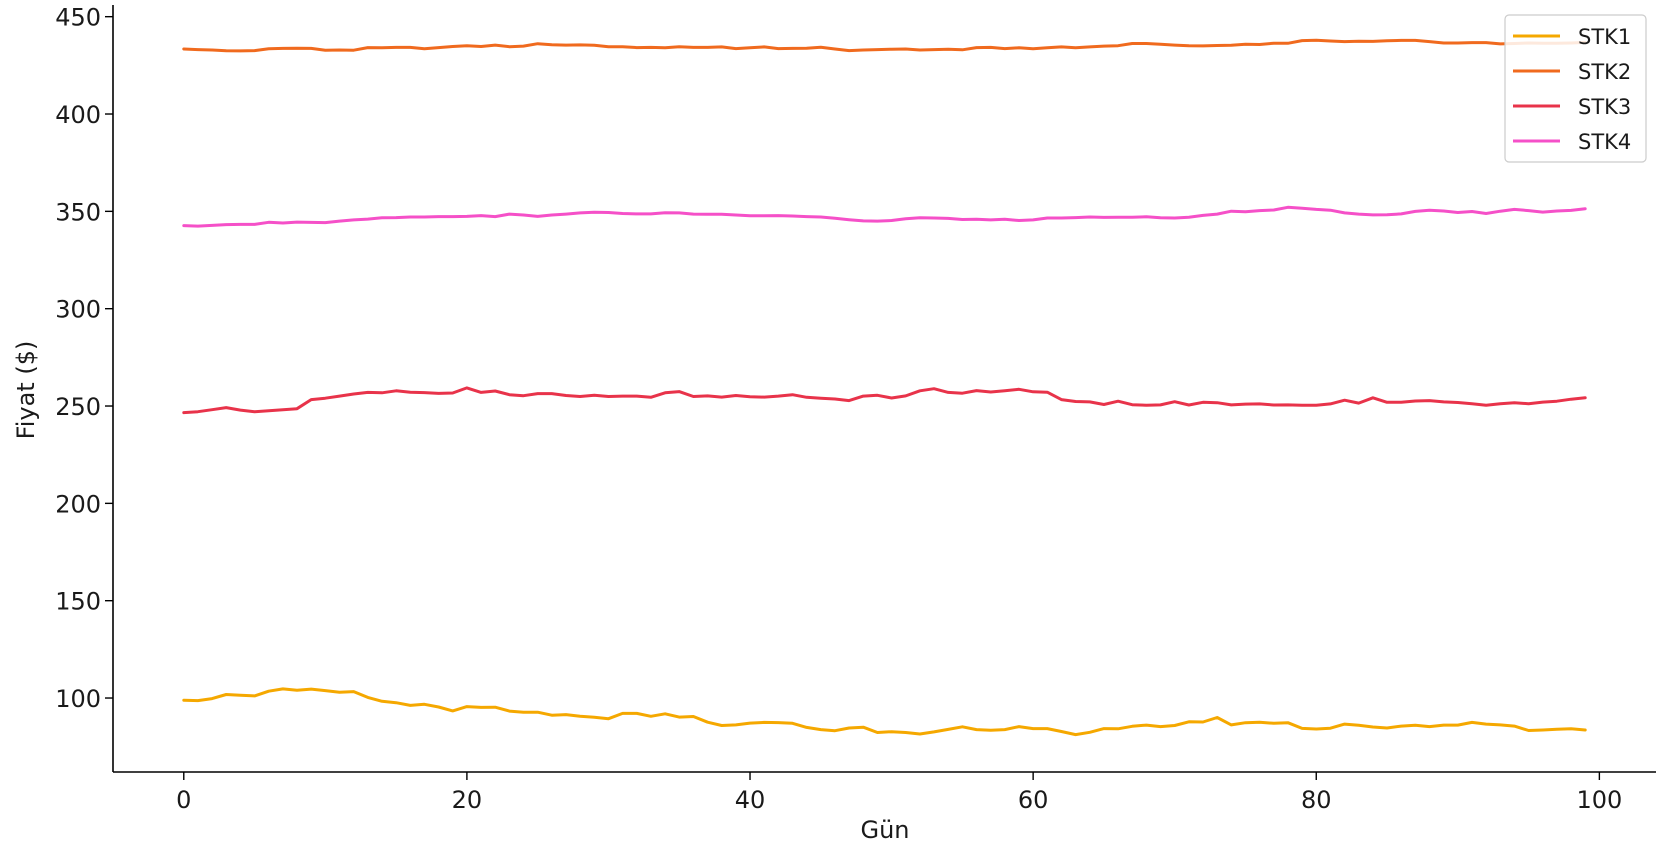  I want to click on x-tick-label: 20, so click(467, 800).